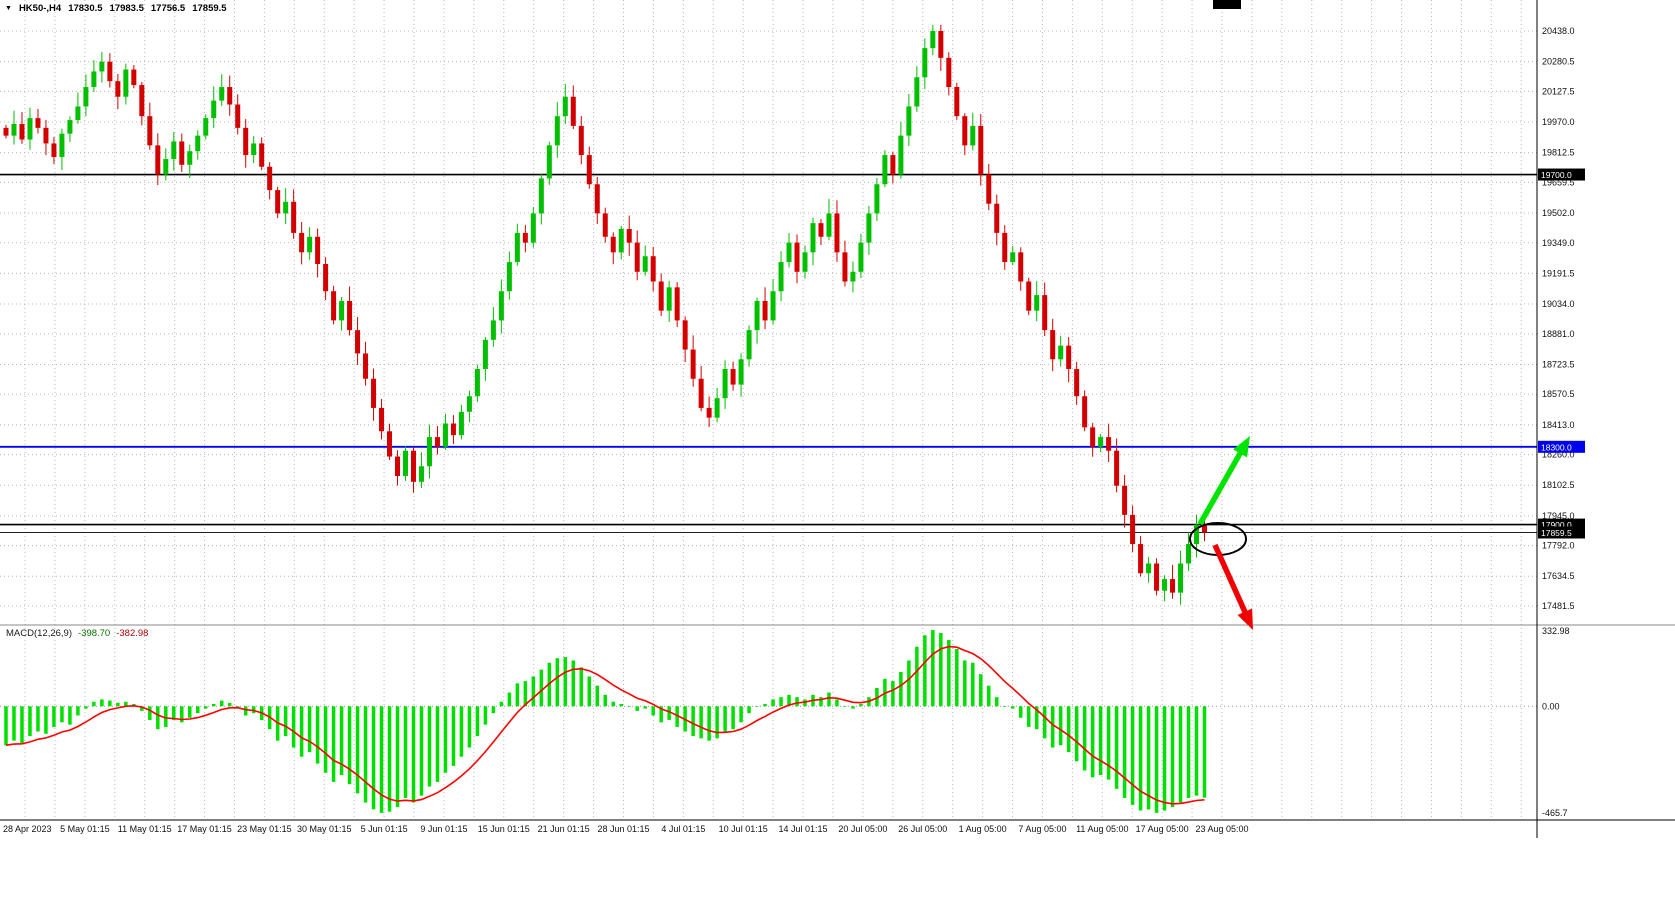 The image size is (1675, 900). What do you see at coordinates (1558, 394) in the screenshot?
I see `price-tick-label: 18570.5` at bounding box center [1558, 394].